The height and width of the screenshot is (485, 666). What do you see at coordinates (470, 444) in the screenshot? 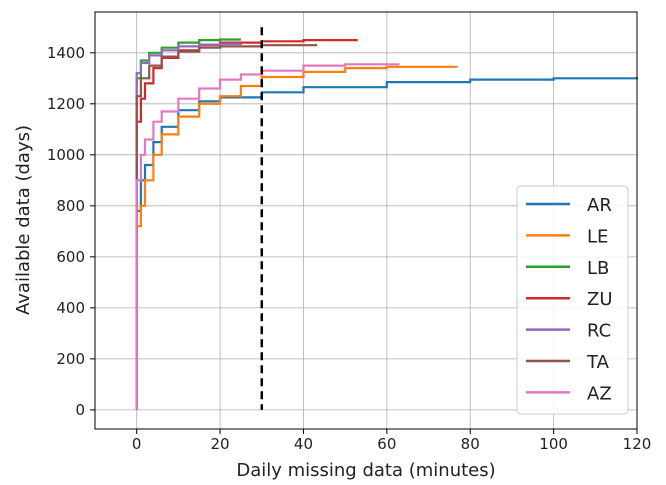
I see `x-tick-label: 80` at bounding box center [470, 444].